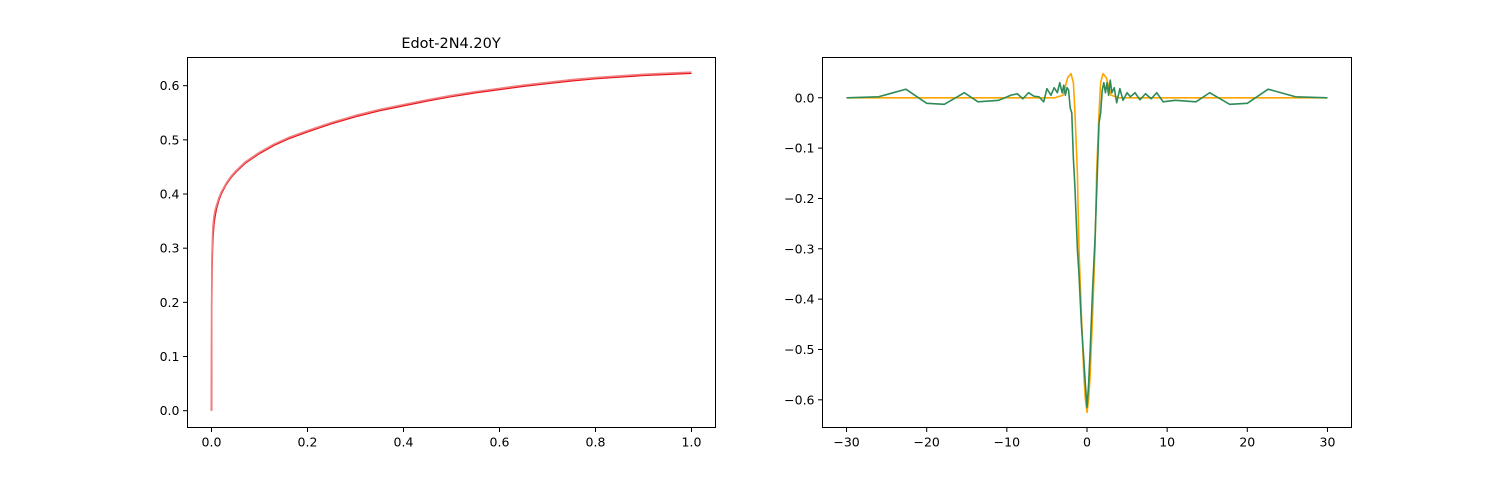 The width and height of the screenshot is (1500, 480). What do you see at coordinates (170, 194) in the screenshot?
I see `y-tick-label: 0.4` at bounding box center [170, 194].